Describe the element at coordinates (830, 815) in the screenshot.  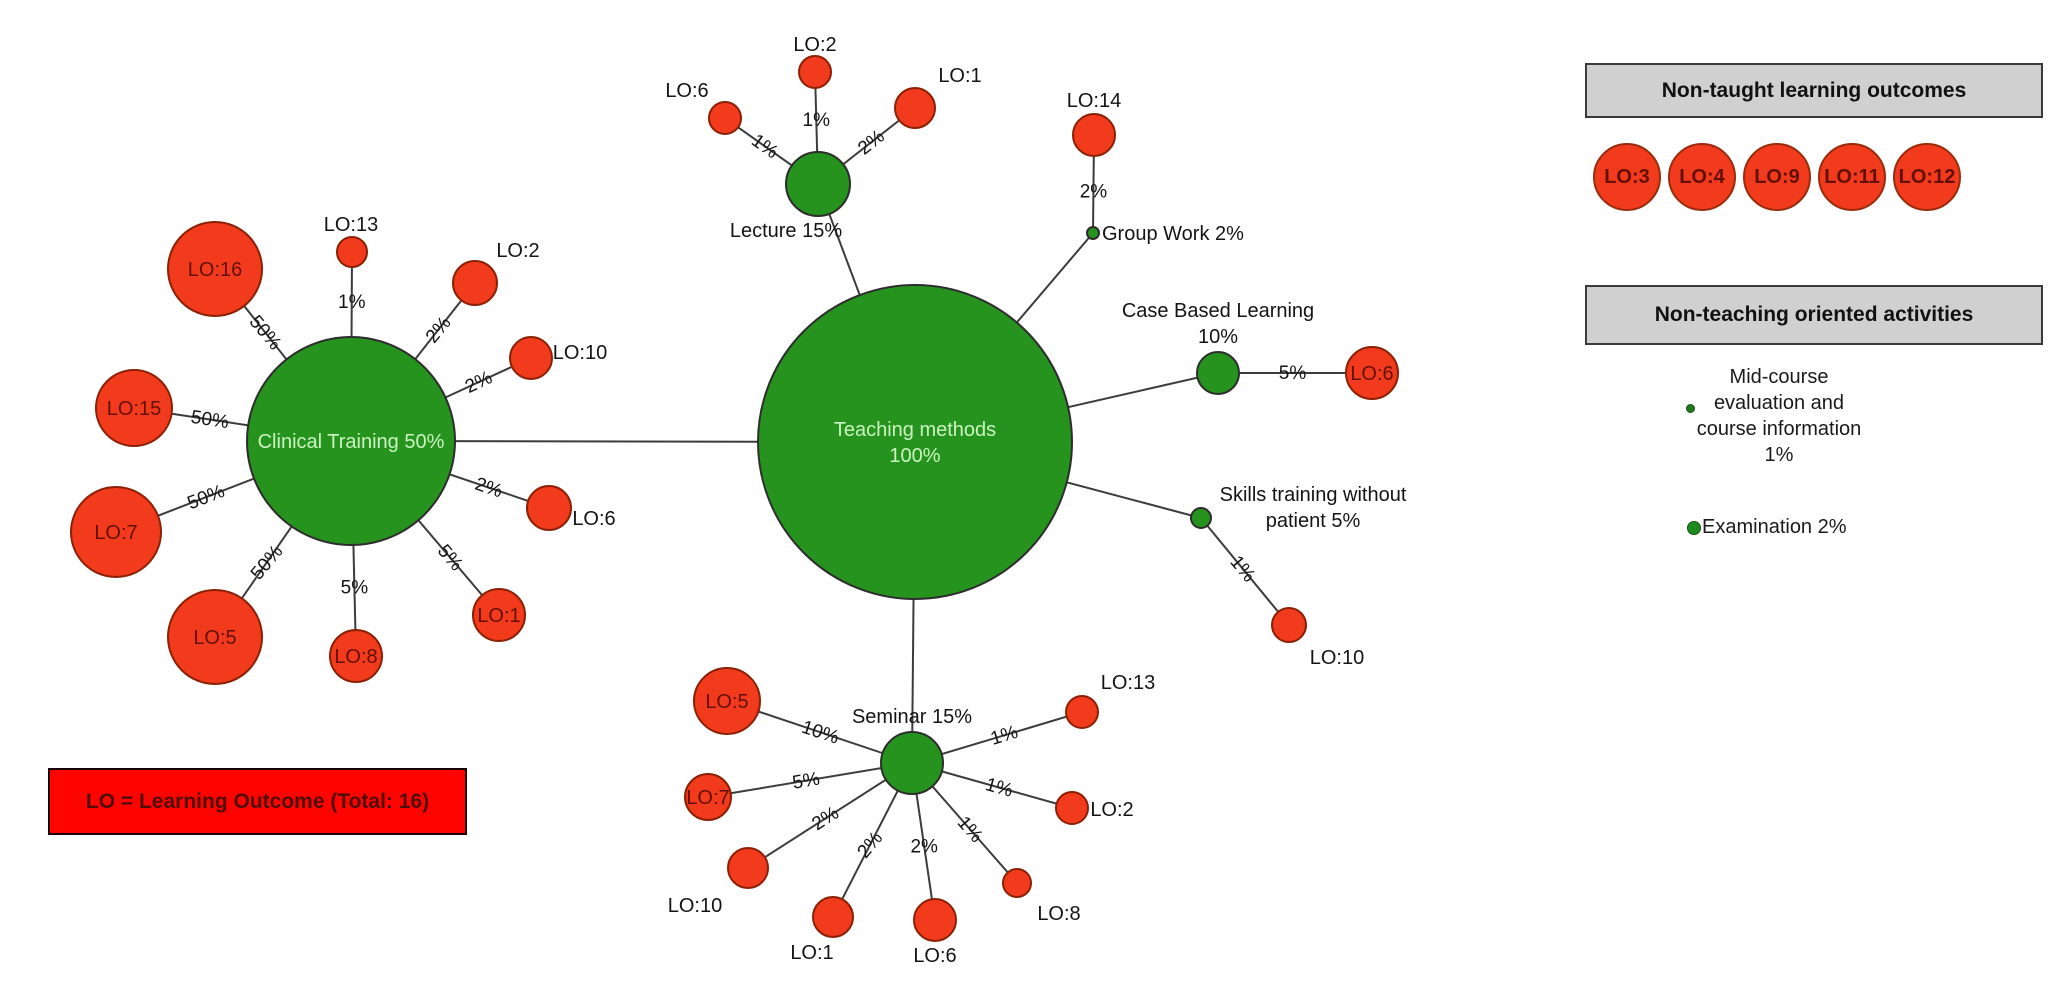
I see `edge-seminar-sem10` at that location.